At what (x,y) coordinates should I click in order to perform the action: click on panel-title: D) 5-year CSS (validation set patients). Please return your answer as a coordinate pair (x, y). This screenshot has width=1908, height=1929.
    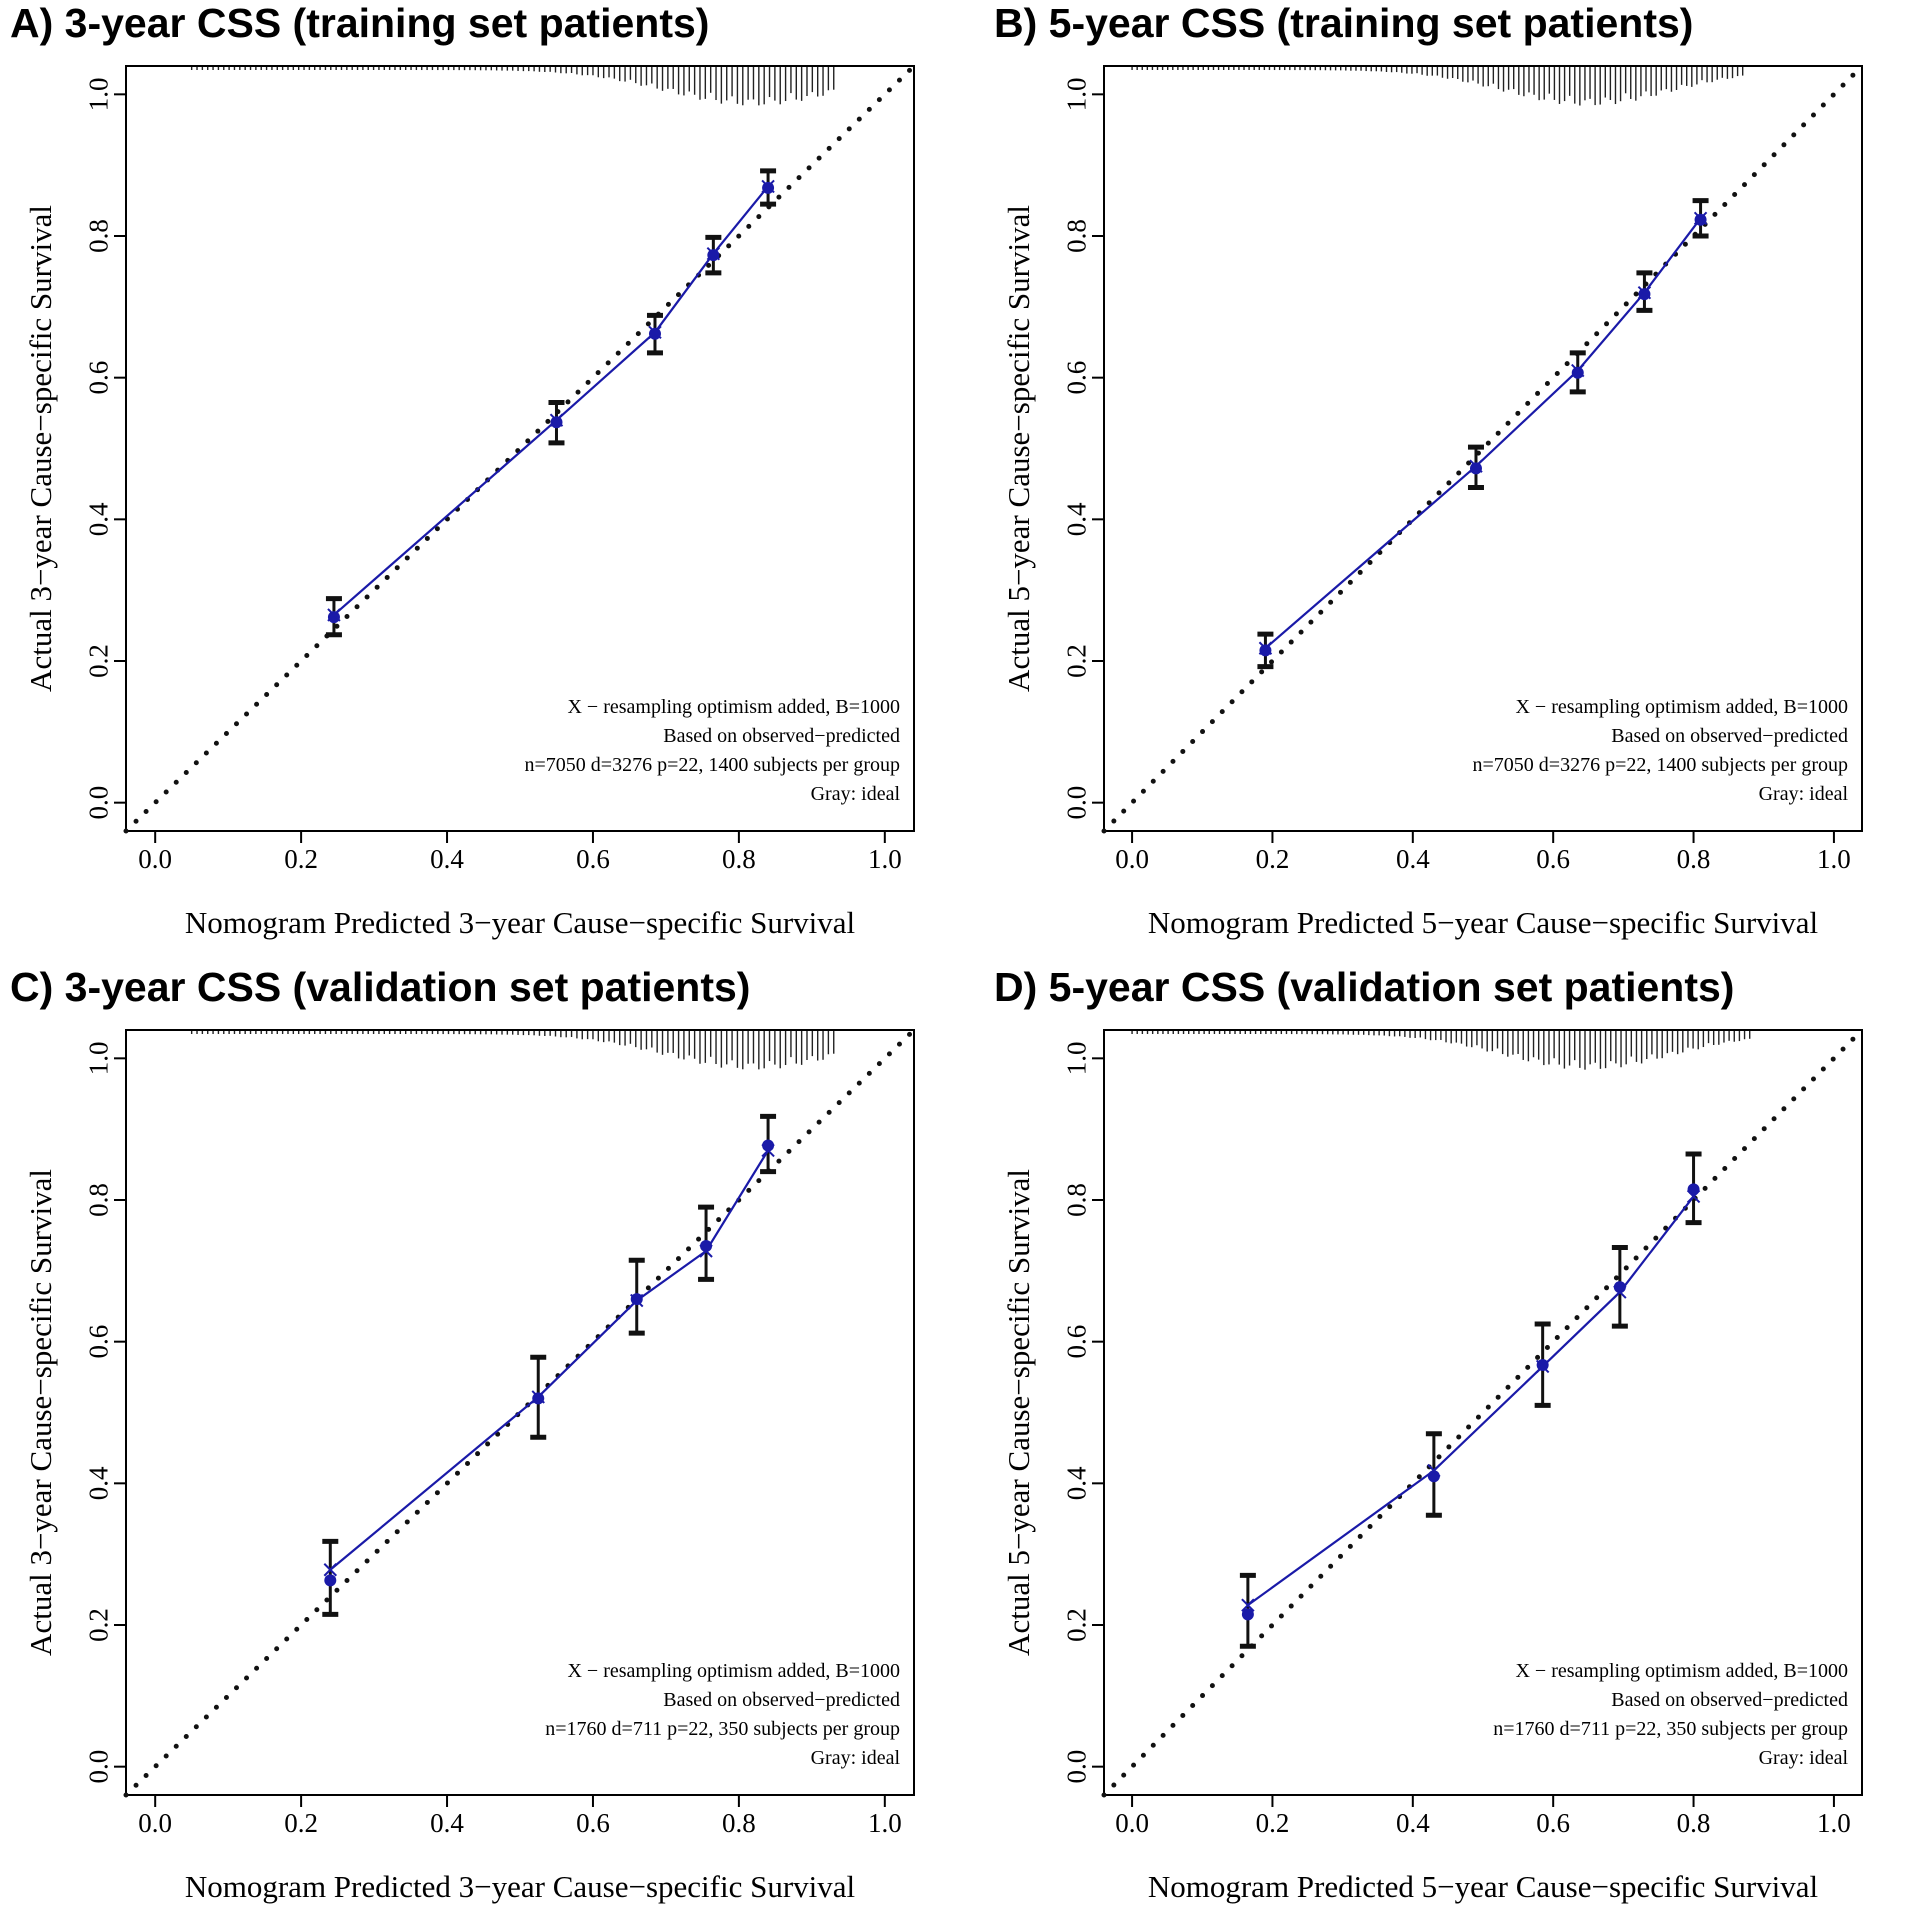
    Looking at the image, I should click on (1364, 987).